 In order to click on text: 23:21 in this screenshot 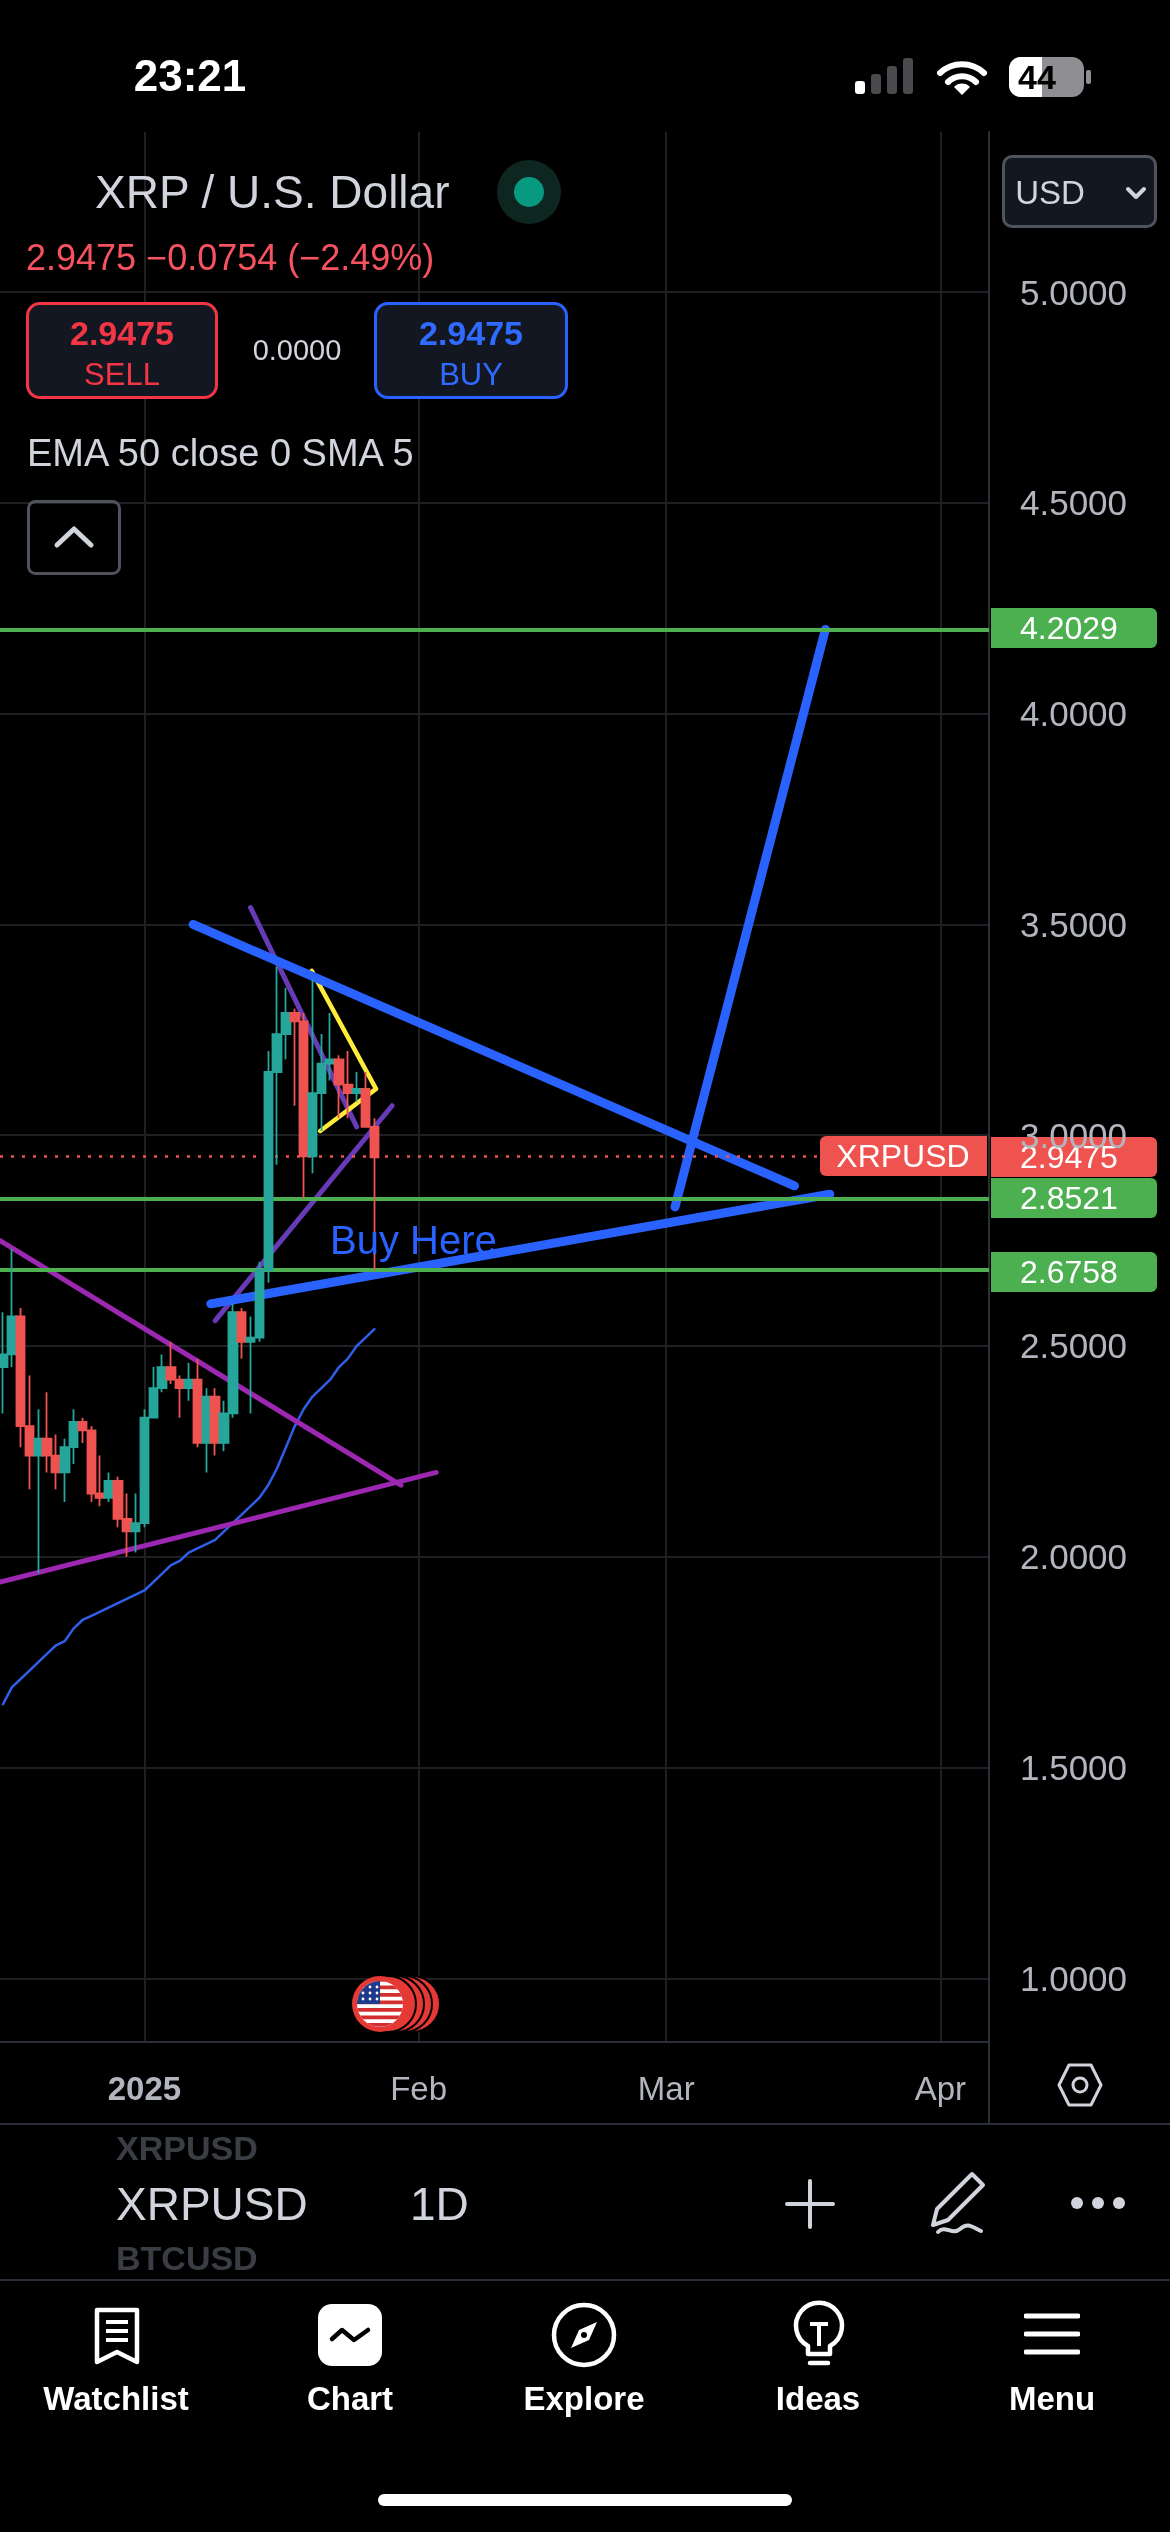, I will do `click(190, 75)`.